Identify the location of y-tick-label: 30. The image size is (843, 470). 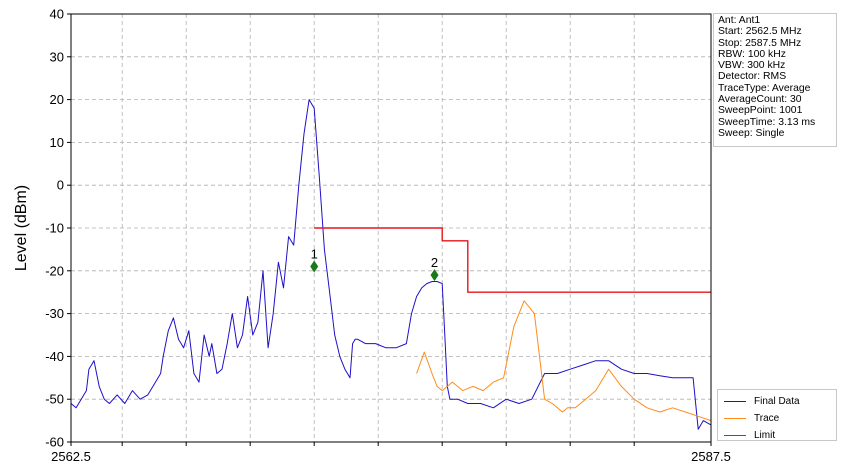
(57, 56).